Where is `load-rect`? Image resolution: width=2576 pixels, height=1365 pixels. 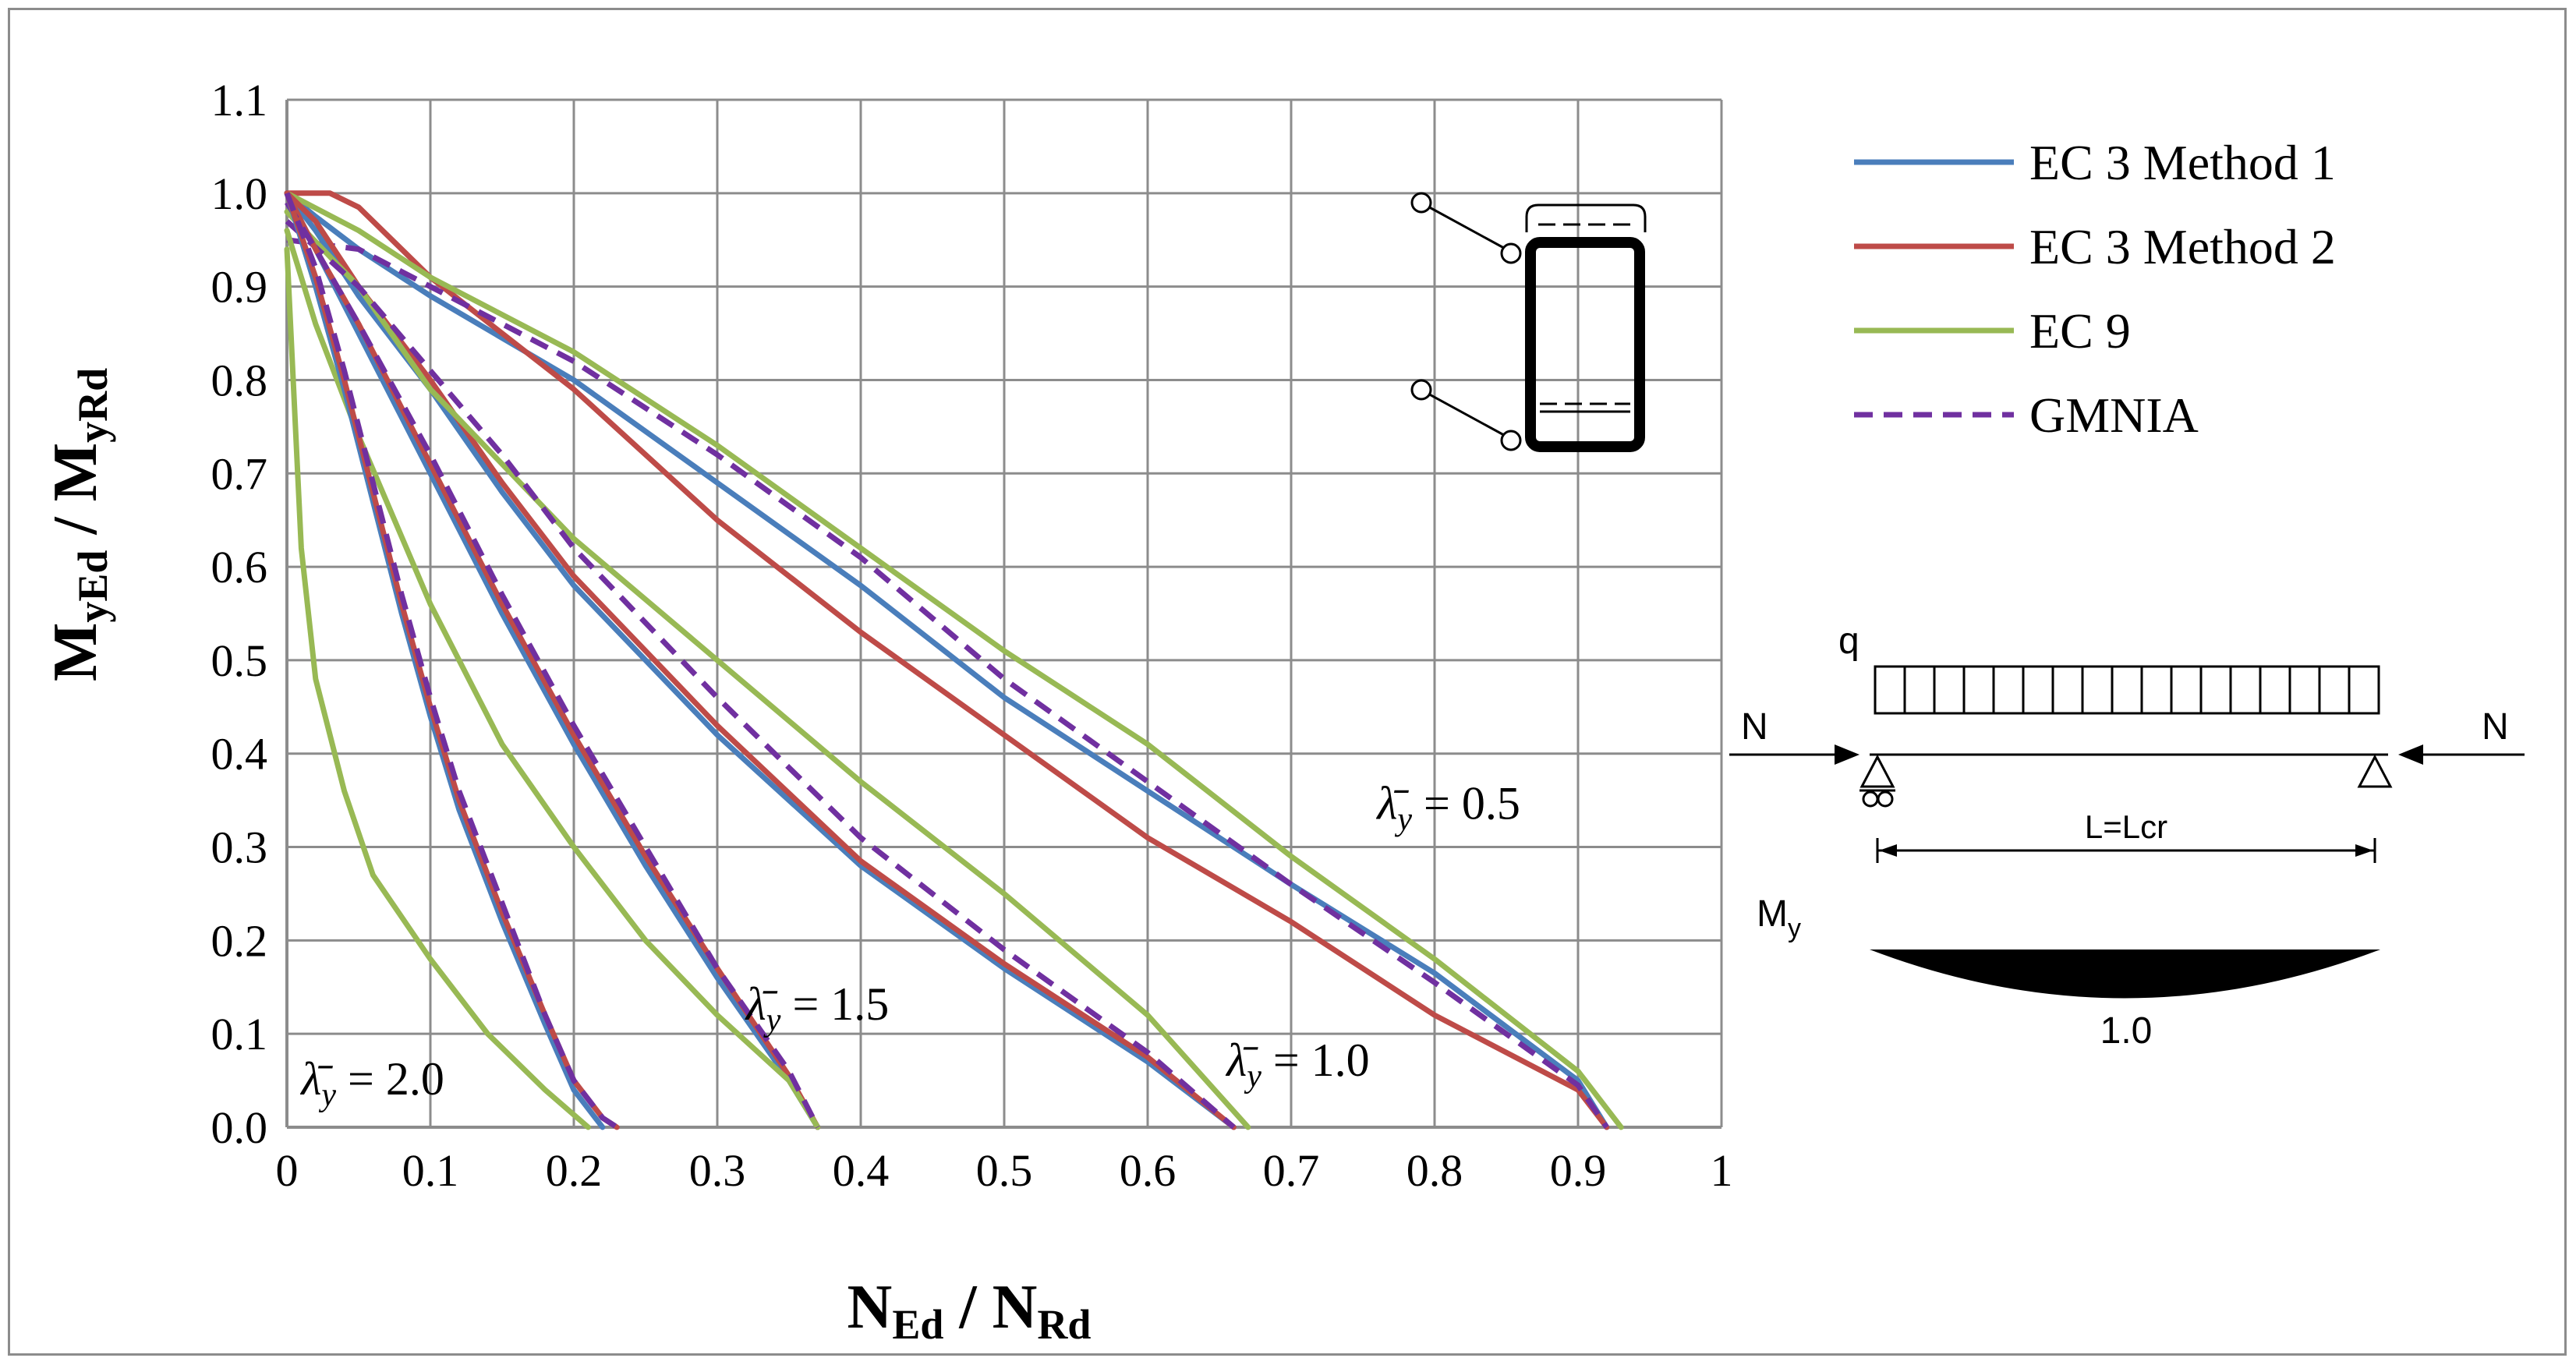
load-rect is located at coordinates (2127, 690).